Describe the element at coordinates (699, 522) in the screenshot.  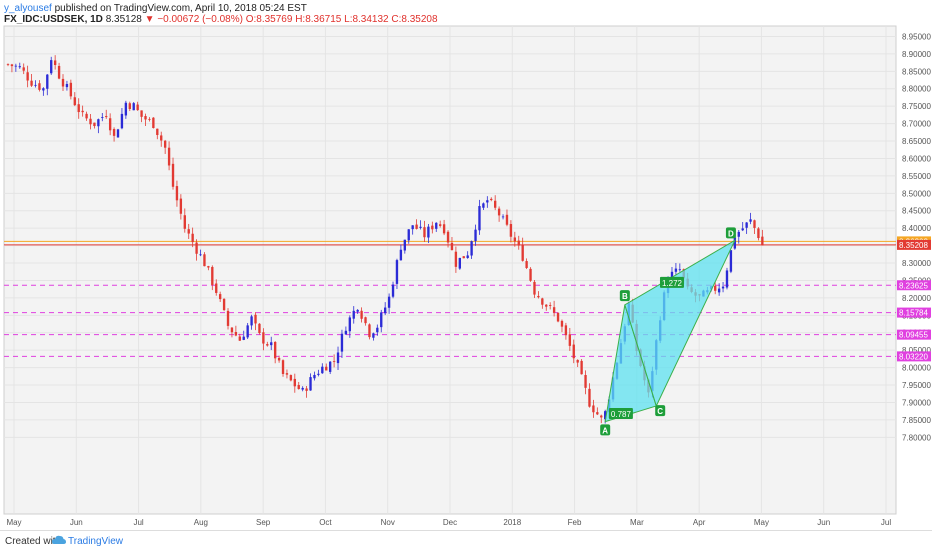
I see `x-tick-label: Apr` at that location.